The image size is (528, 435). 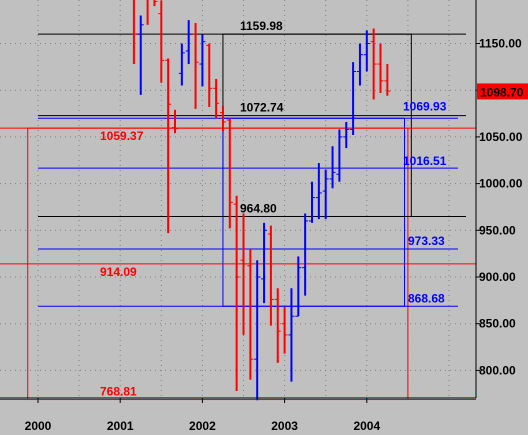 What do you see at coordinates (120, 426) in the screenshot?
I see `x-tick-label: 2001` at bounding box center [120, 426].